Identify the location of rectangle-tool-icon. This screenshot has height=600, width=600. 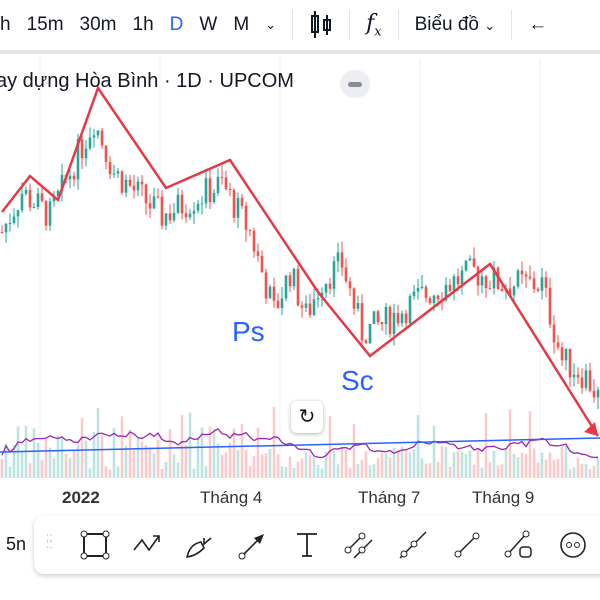
(95, 545).